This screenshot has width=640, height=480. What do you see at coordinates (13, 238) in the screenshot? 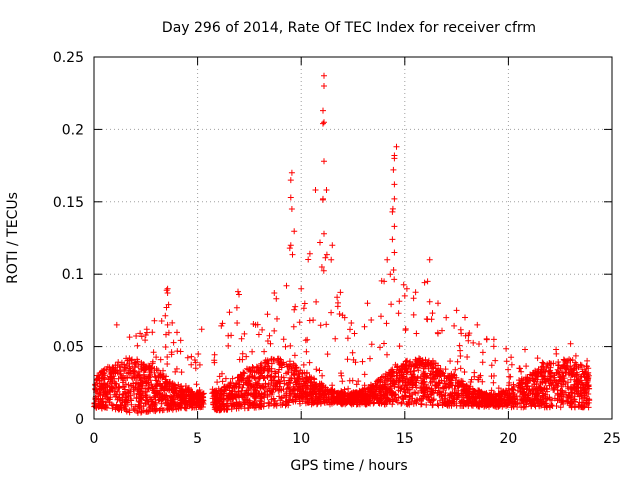
I see `y-axis-label: ROTI / TECUs` at bounding box center [13, 238].